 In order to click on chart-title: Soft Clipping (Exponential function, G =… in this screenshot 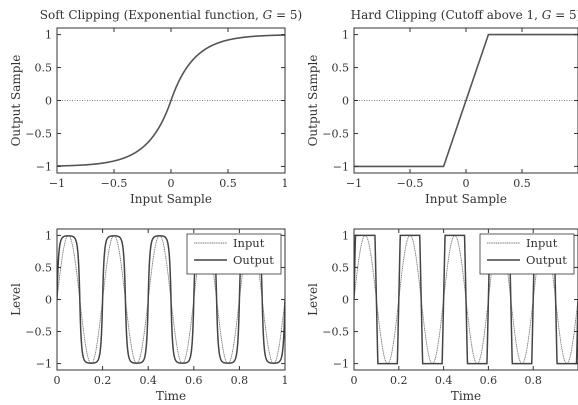, I will do `click(171, 15)`.